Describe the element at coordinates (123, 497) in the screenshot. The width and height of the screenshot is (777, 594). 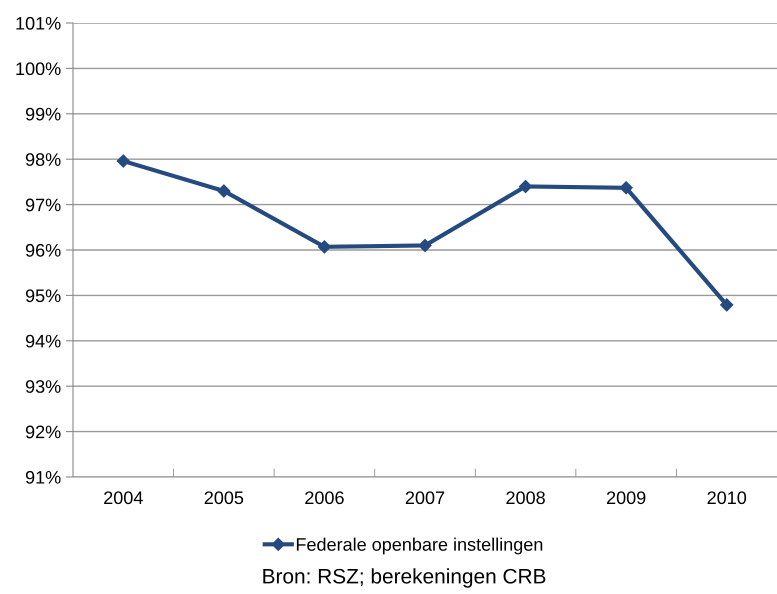
I see `x-tick-label: 2004` at that location.